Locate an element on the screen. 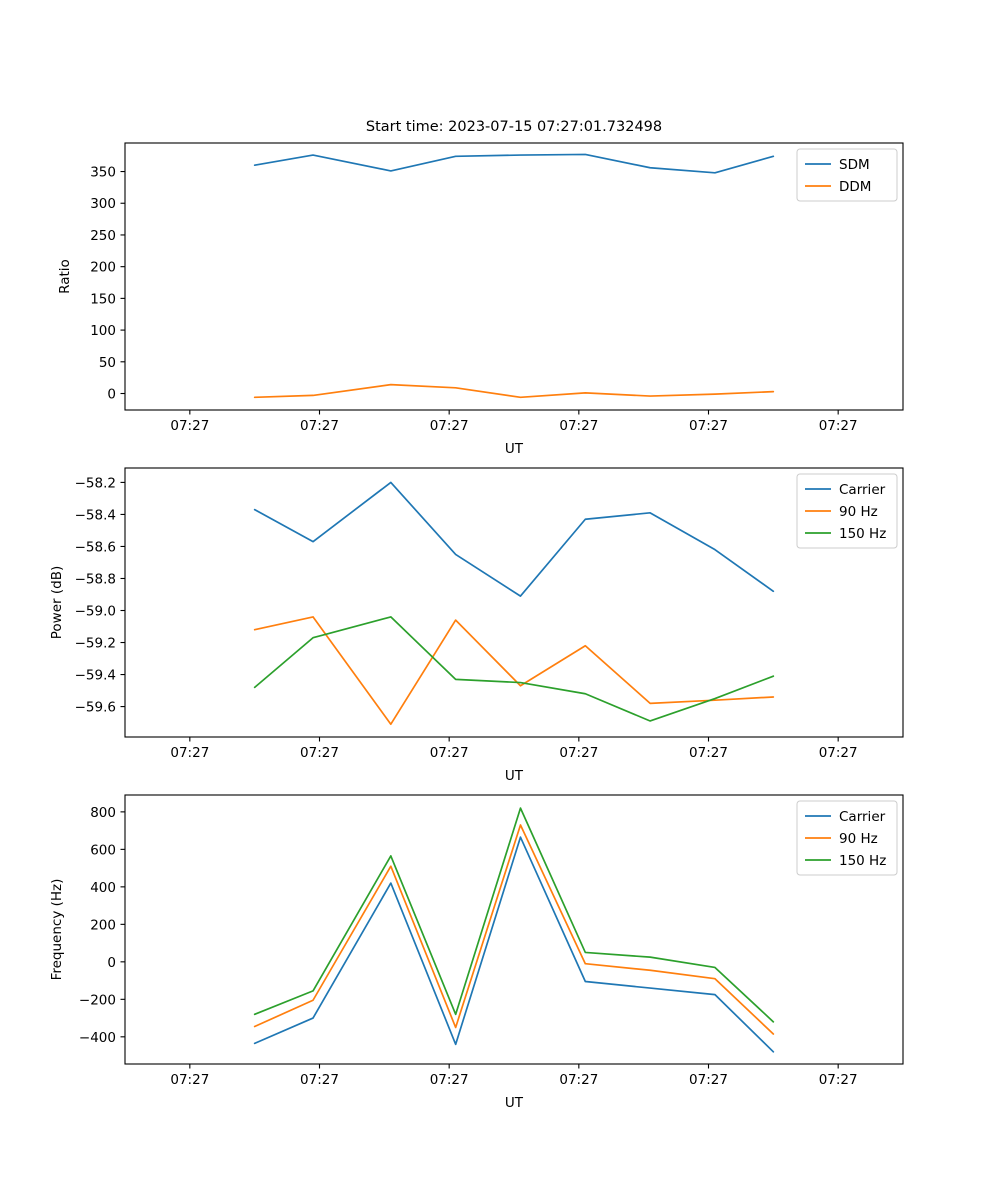 The width and height of the screenshot is (1000, 1200). y-tick-label: 150 is located at coordinates (103, 299).